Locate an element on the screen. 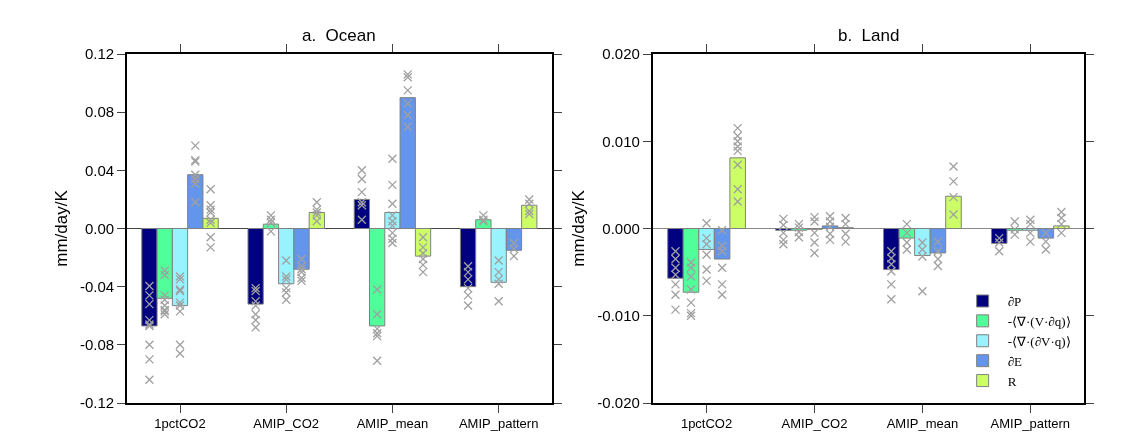 The width and height of the screenshot is (1133, 441). y-tick-label: 0.020 is located at coordinates (621, 54).